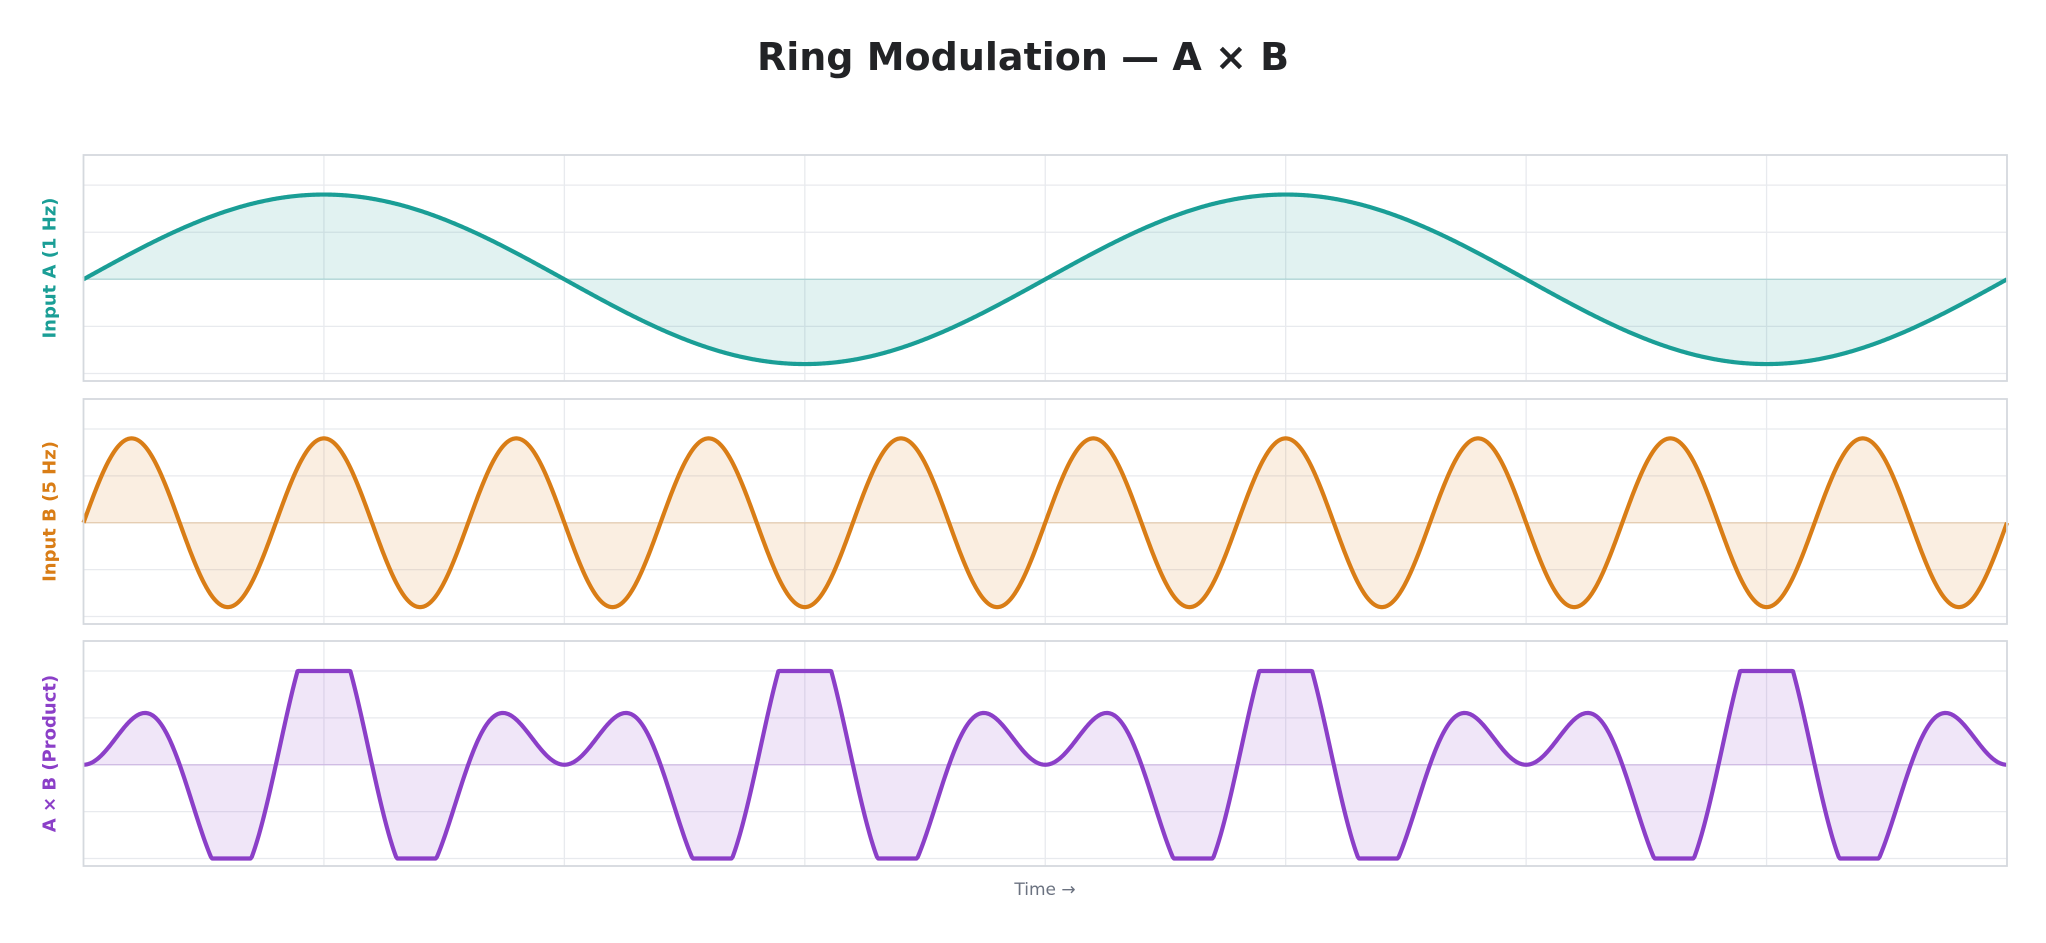  Describe the element at coordinates (50, 511) in the screenshot. I see `y-axis-label: Input B (5 Hz)` at that location.